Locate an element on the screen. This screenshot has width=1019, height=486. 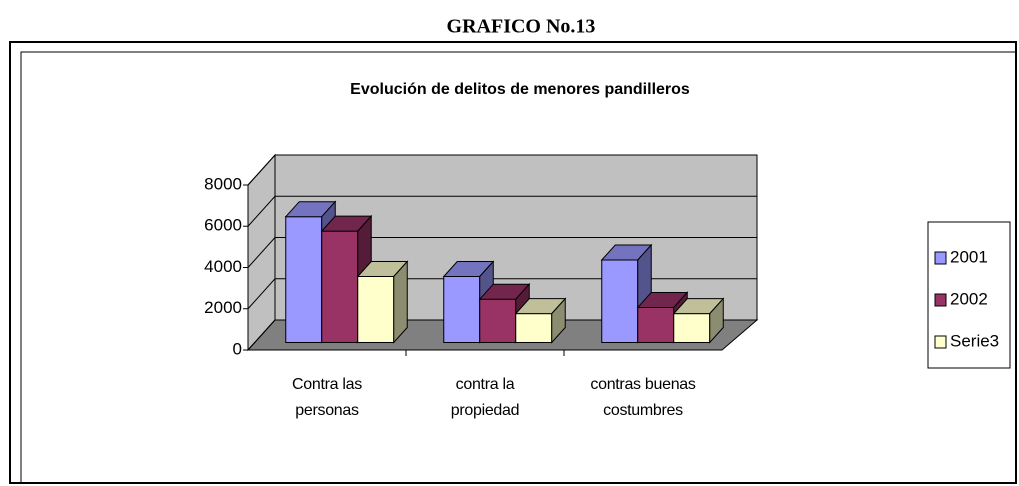
y-tick-label: 8000 is located at coordinates (223, 183).